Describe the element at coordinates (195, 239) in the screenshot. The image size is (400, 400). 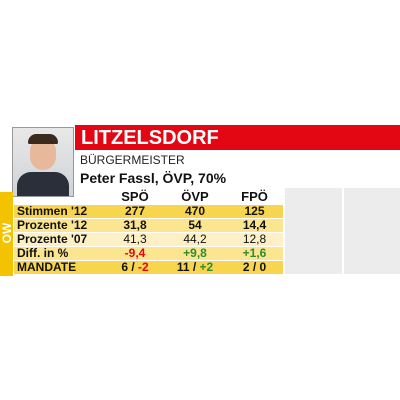
I see `cell: 44,2` at that location.